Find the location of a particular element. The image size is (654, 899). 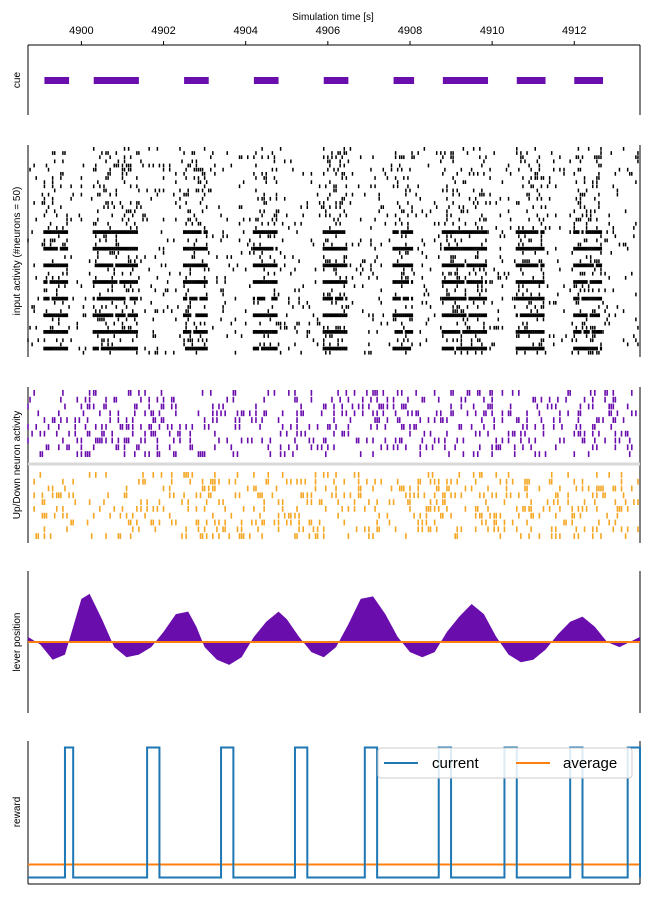

x-tick-label: 4910 is located at coordinates (492, 31).